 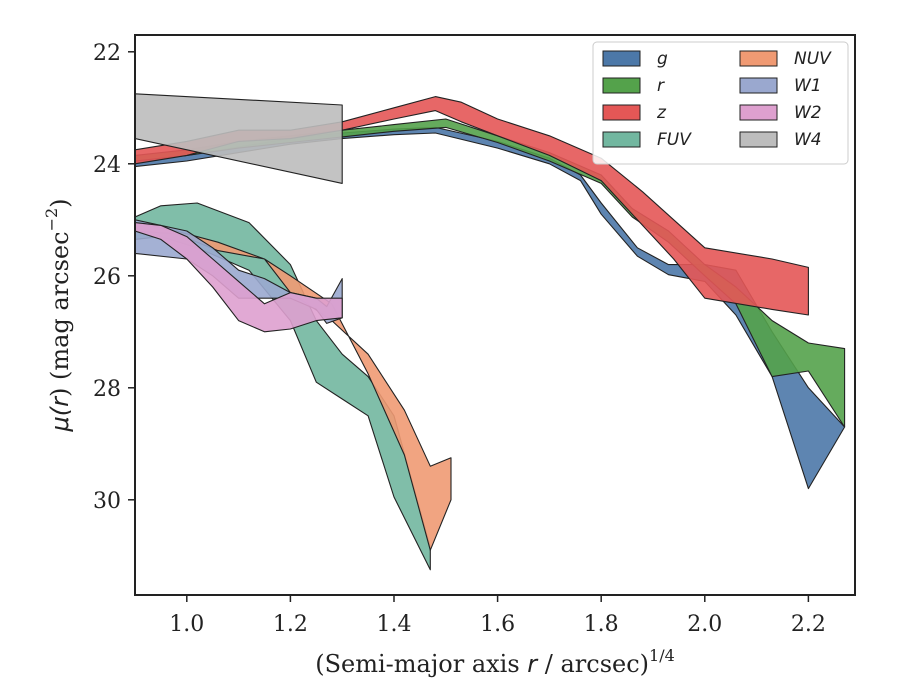 I want to click on legend-label-r: r, so click(x=661, y=86).